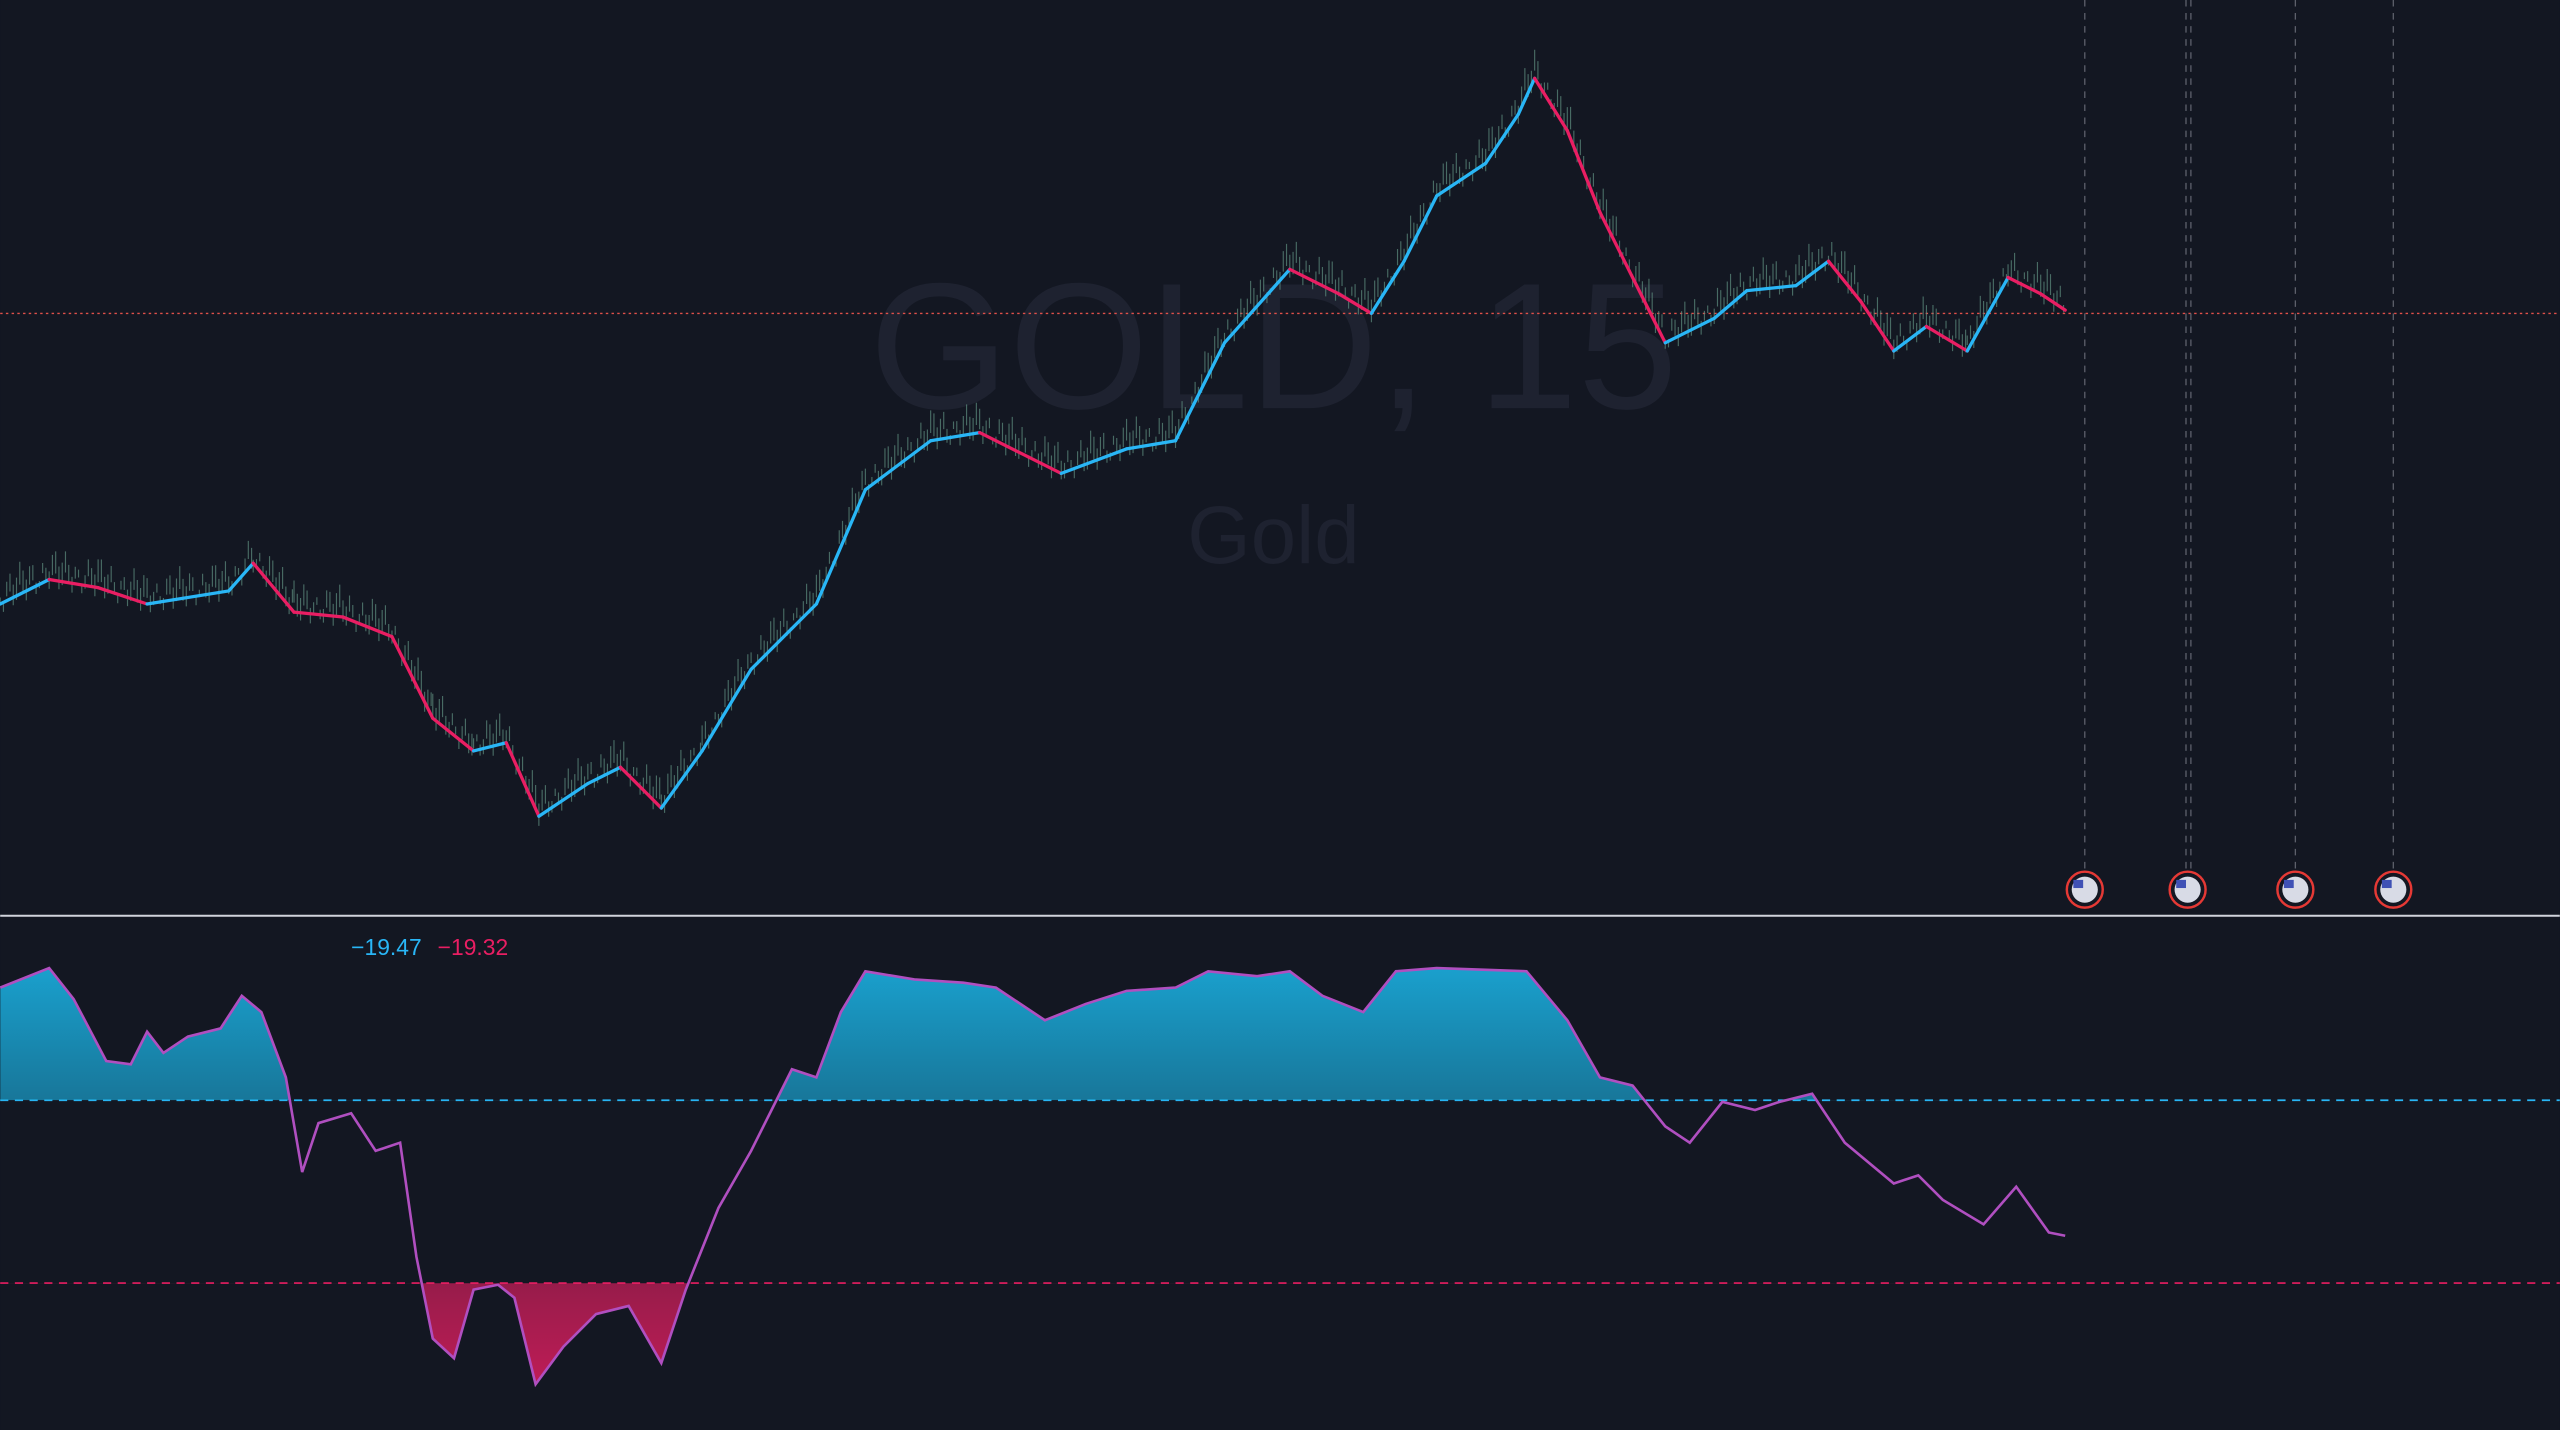  What do you see at coordinates (2239, 435) in the screenshot?
I see `event-lines` at bounding box center [2239, 435].